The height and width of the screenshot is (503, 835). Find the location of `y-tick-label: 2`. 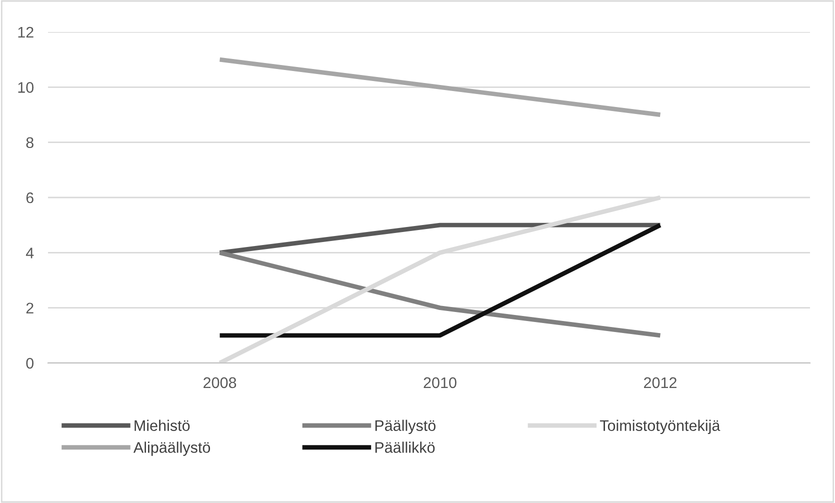

y-tick-label: 2 is located at coordinates (30, 308).